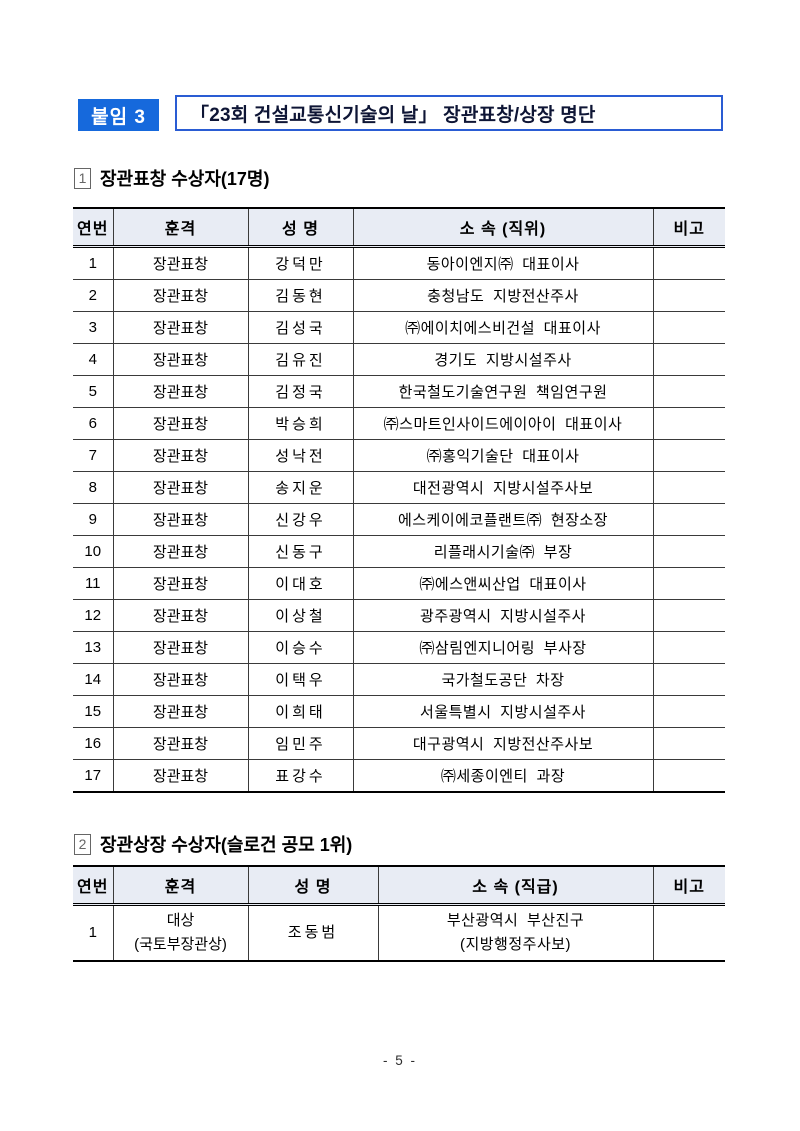  I want to click on table-row: 12 장관표창 이상철 광주광역시 지방시설주사, so click(399, 615).